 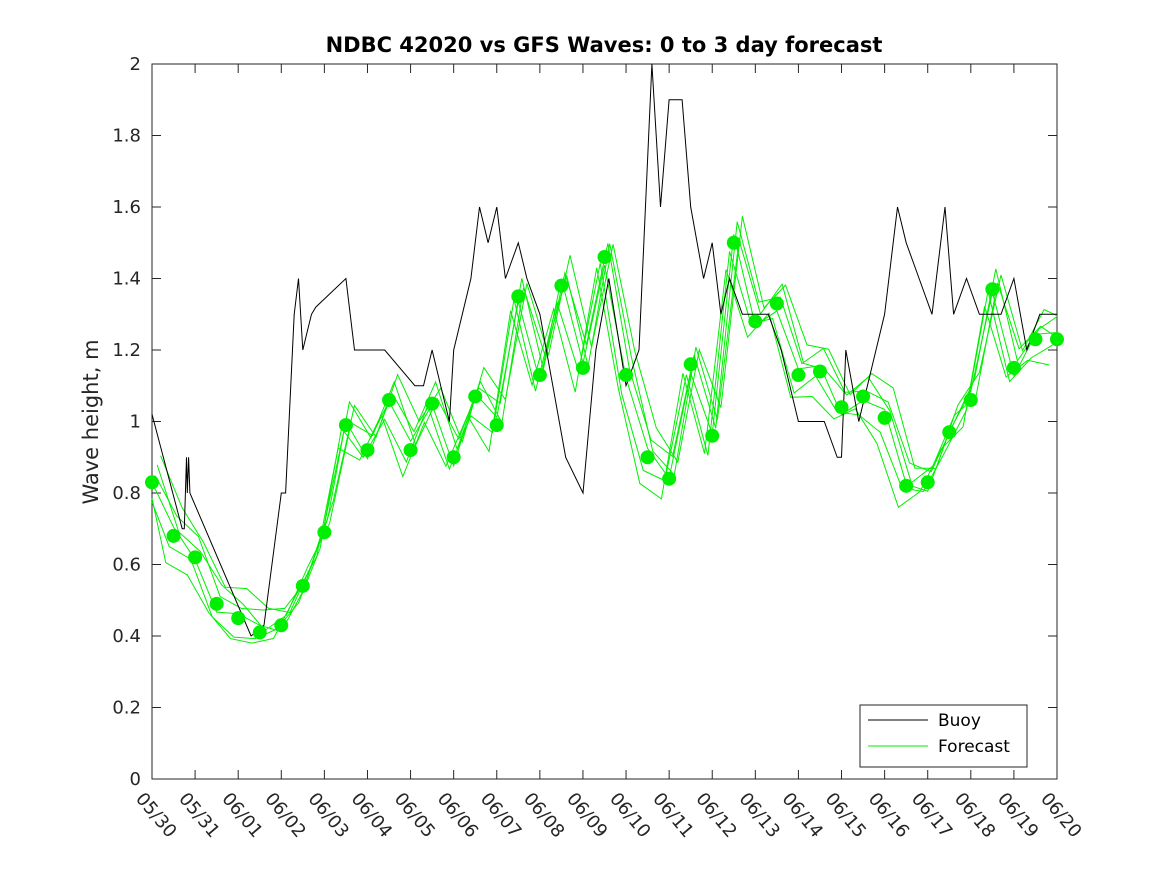 What do you see at coordinates (959, 721) in the screenshot?
I see `legend-label-buoy: Buoy` at bounding box center [959, 721].